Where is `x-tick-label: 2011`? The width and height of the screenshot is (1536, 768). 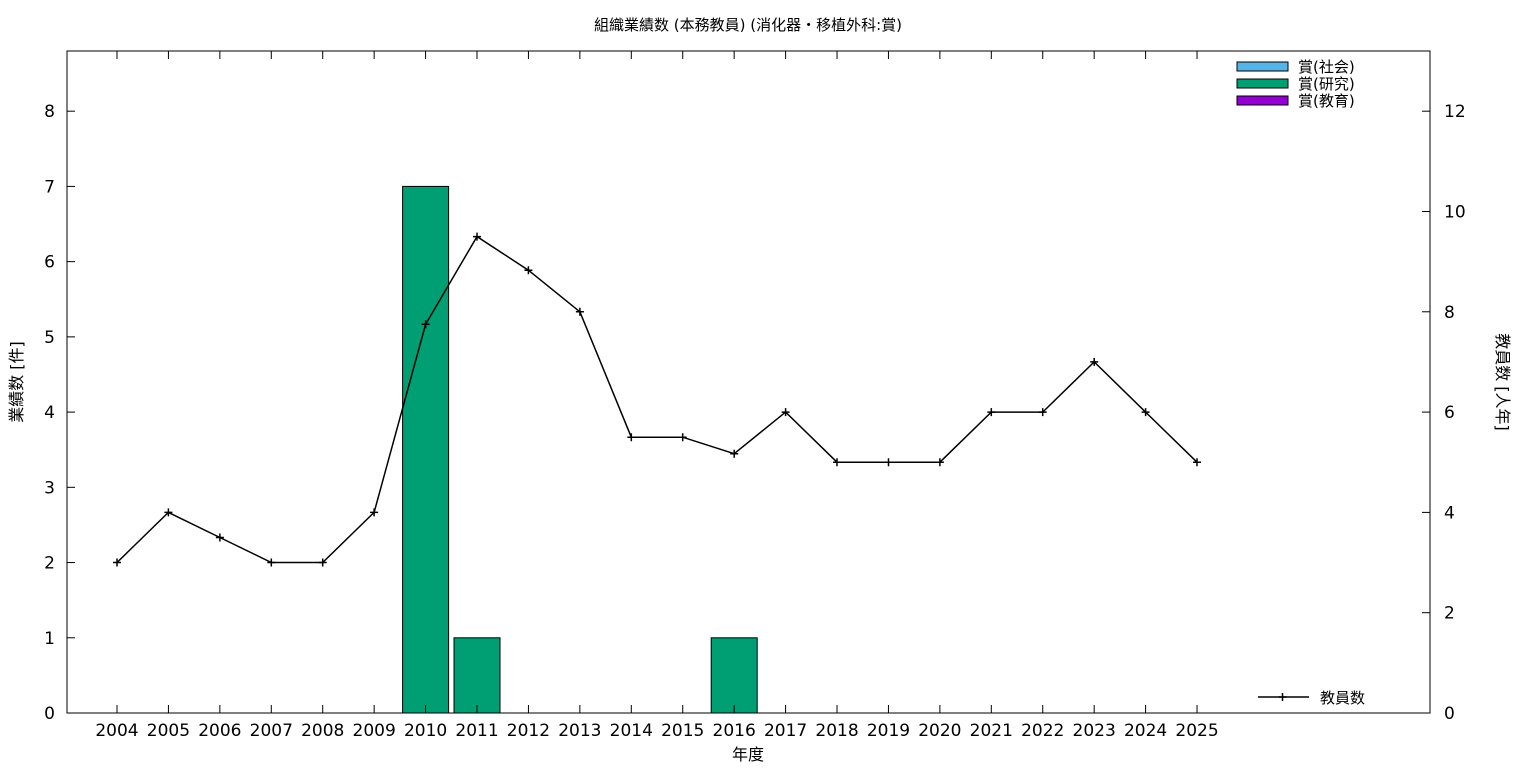 x-tick-label: 2011 is located at coordinates (476, 731).